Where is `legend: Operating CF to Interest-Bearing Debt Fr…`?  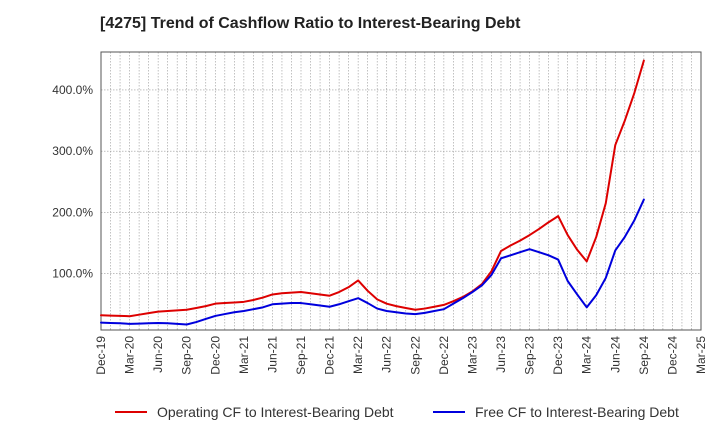 legend: Operating CF to Interest-Bearing Debt Fr… is located at coordinates (360, 415).